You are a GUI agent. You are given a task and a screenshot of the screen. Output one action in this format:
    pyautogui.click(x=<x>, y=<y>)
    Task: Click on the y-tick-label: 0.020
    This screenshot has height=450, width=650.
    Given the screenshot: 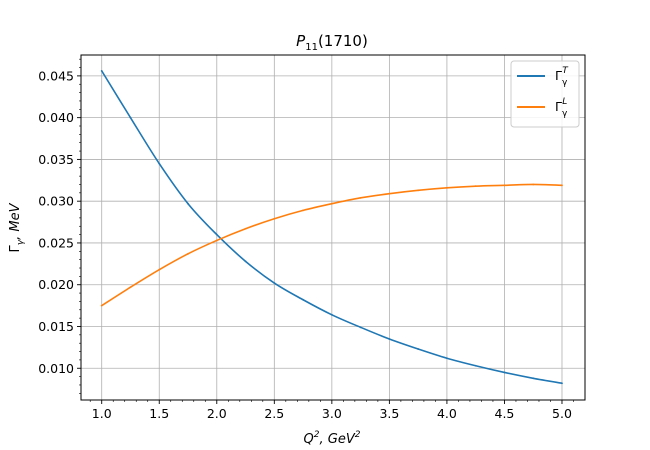 What is the action you would take?
    pyautogui.click(x=56, y=284)
    